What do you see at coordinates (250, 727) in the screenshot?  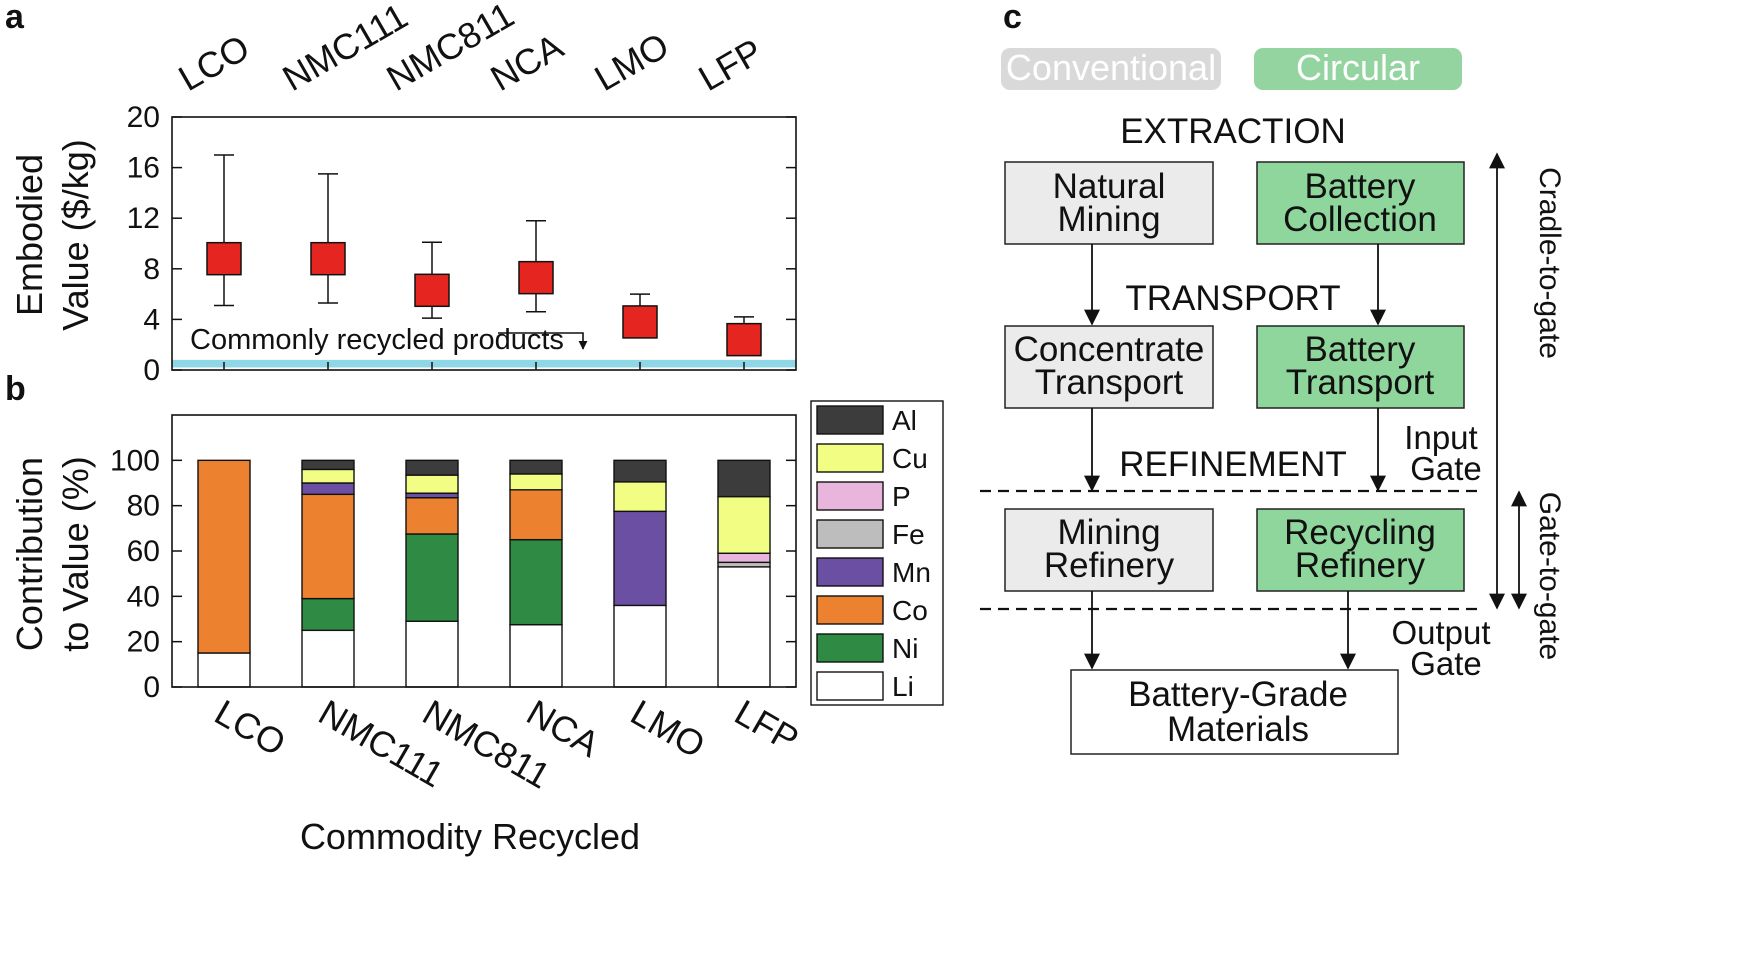 I see `panel-b-category-label-lco: LCO` at bounding box center [250, 727].